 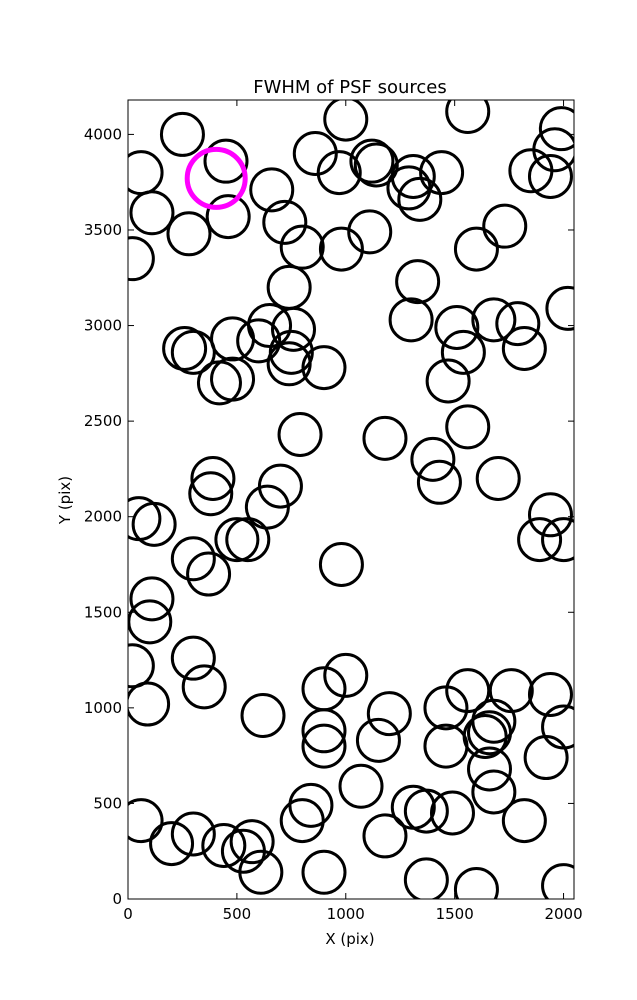 I want to click on y-tick-label: 4000, so click(x=103, y=134).